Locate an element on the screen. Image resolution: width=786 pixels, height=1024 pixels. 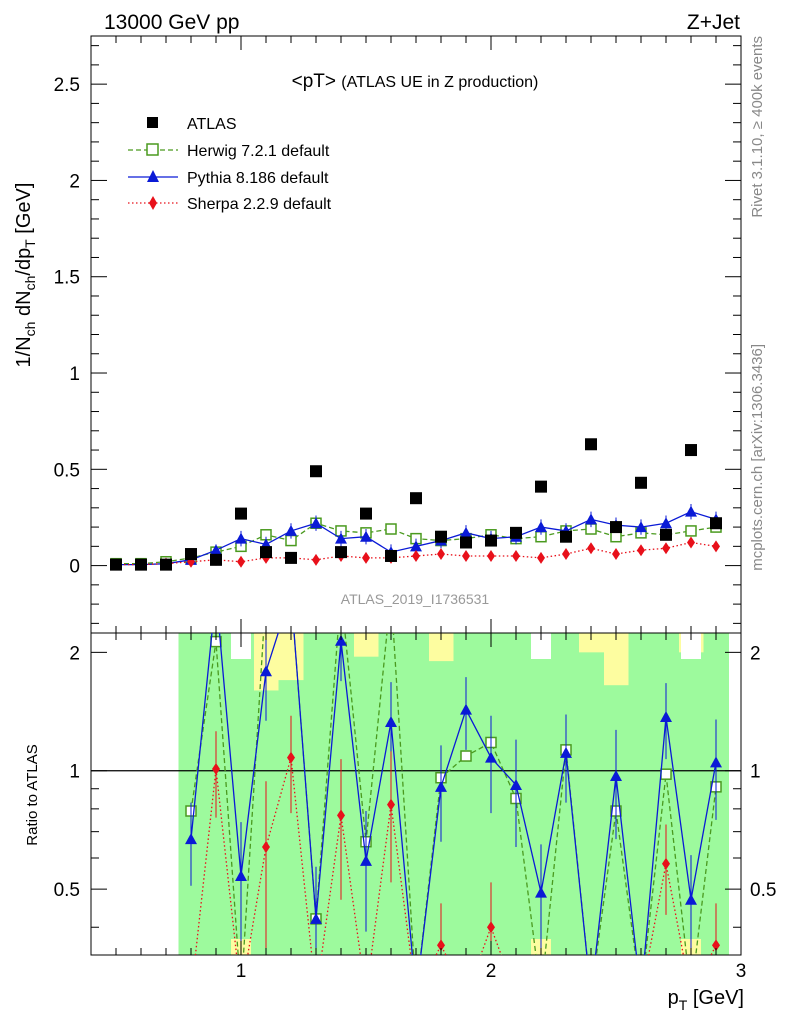
y-tick-label: 0.5 is located at coordinates (67, 470).